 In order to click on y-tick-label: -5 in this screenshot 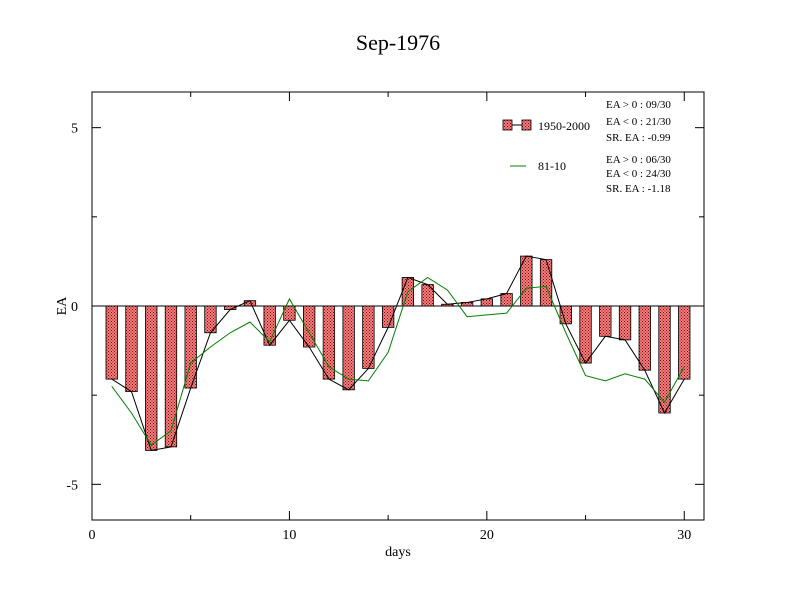, I will do `click(72, 485)`.